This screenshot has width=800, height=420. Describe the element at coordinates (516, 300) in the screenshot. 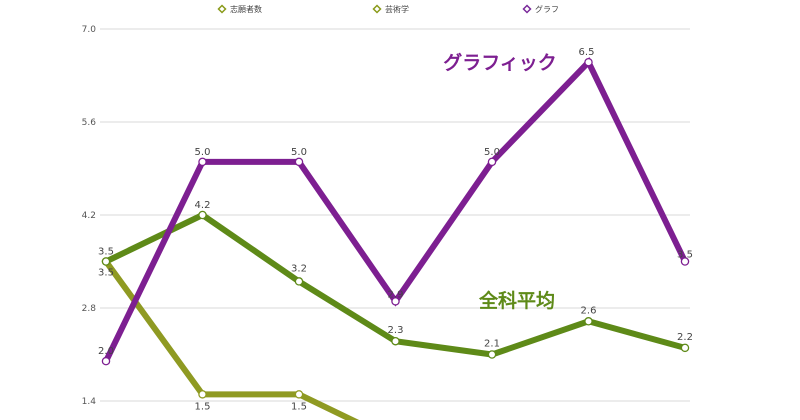

I see `annotation-label: 全科平均` at that location.